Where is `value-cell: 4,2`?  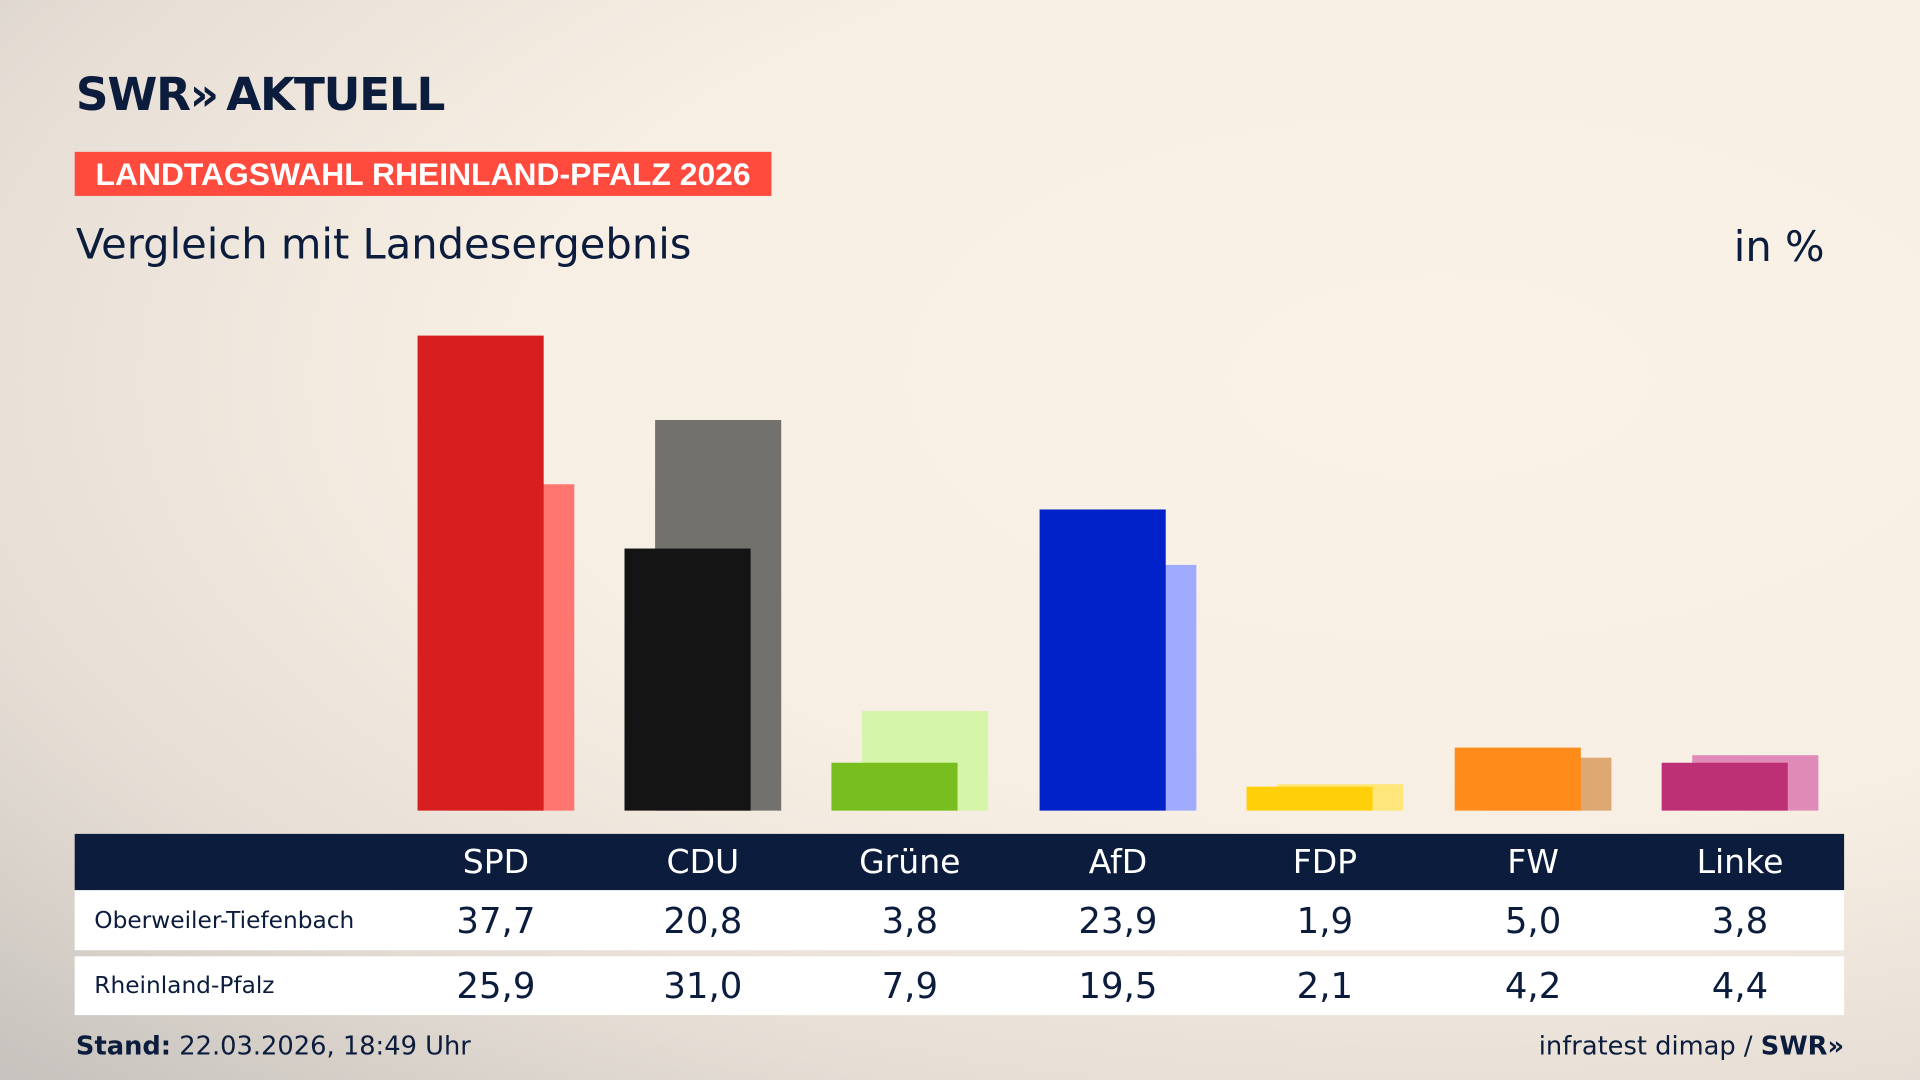
value-cell: 4,2 is located at coordinates (1533, 985).